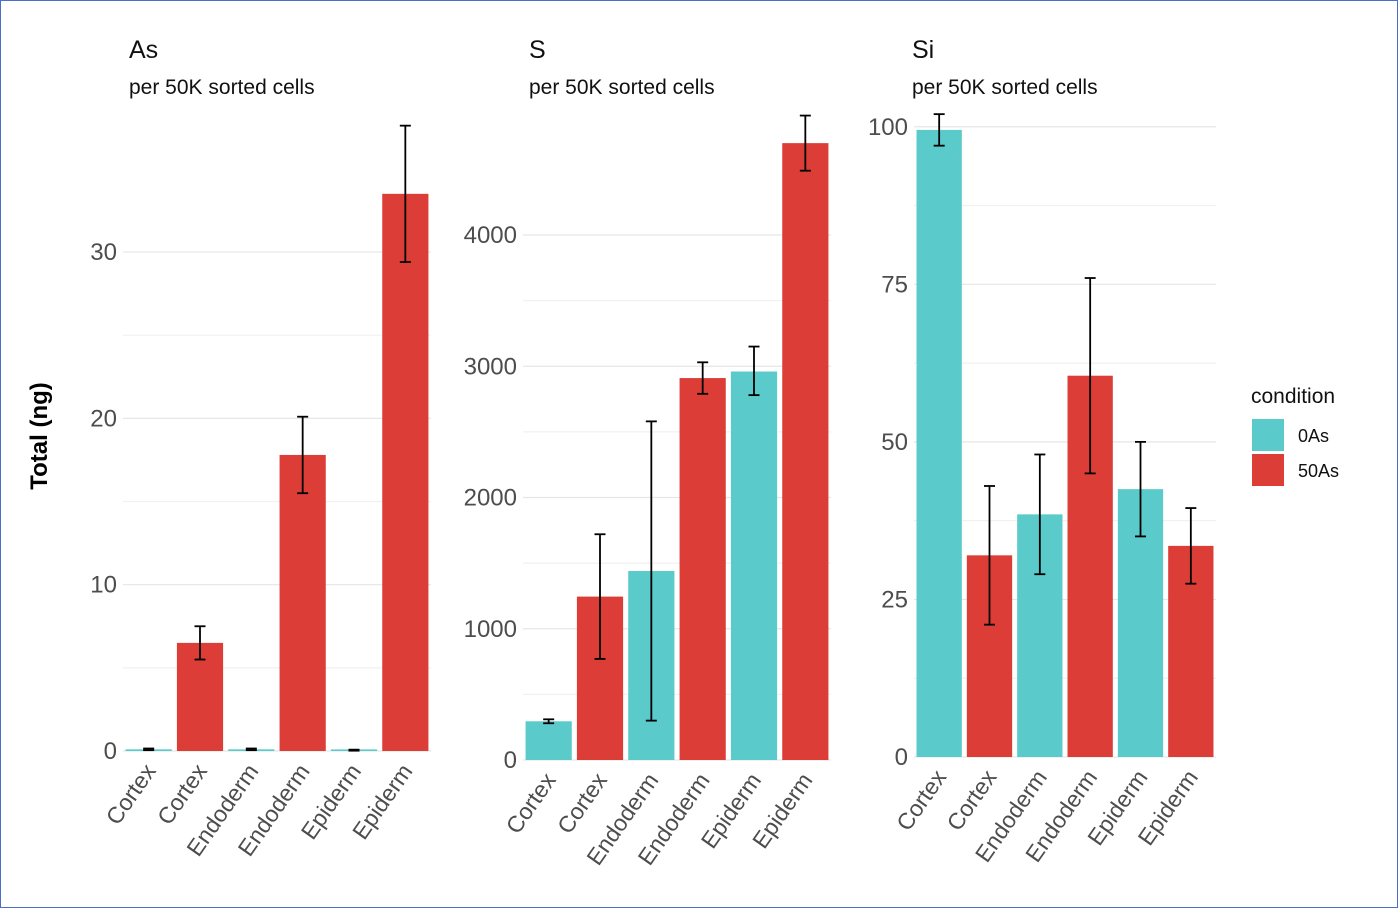 The width and height of the screenshot is (1398, 908). Describe the element at coordinates (531, 803) in the screenshot. I see `x-tick-label-s-0: Cortex` at that location.